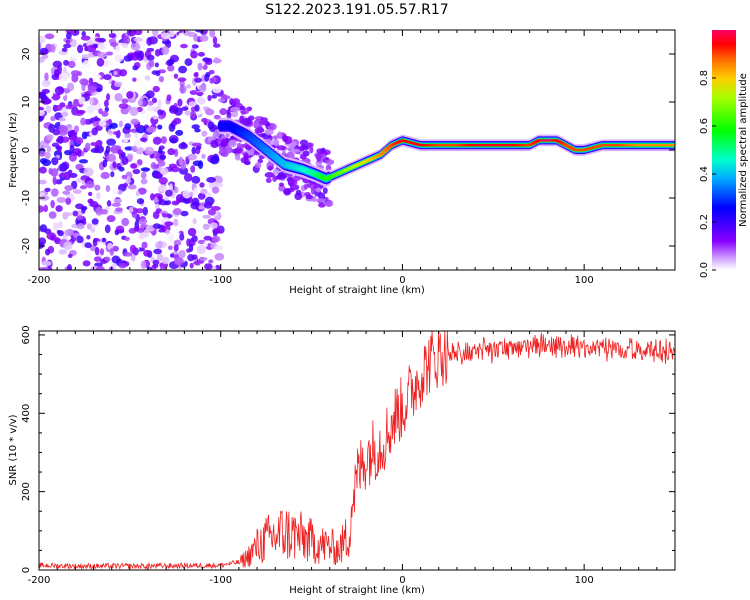 Image resolution: width=750 pixels, height=600 pixels. I want to click on spectrogram-y-tick-label: 0, so click(26, 150).